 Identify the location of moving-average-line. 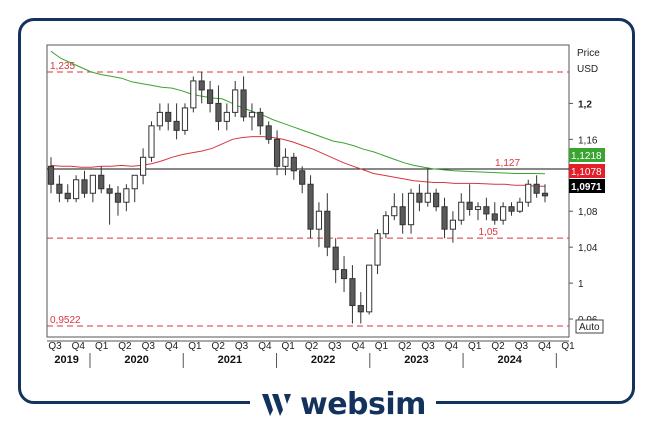
(298, 161).